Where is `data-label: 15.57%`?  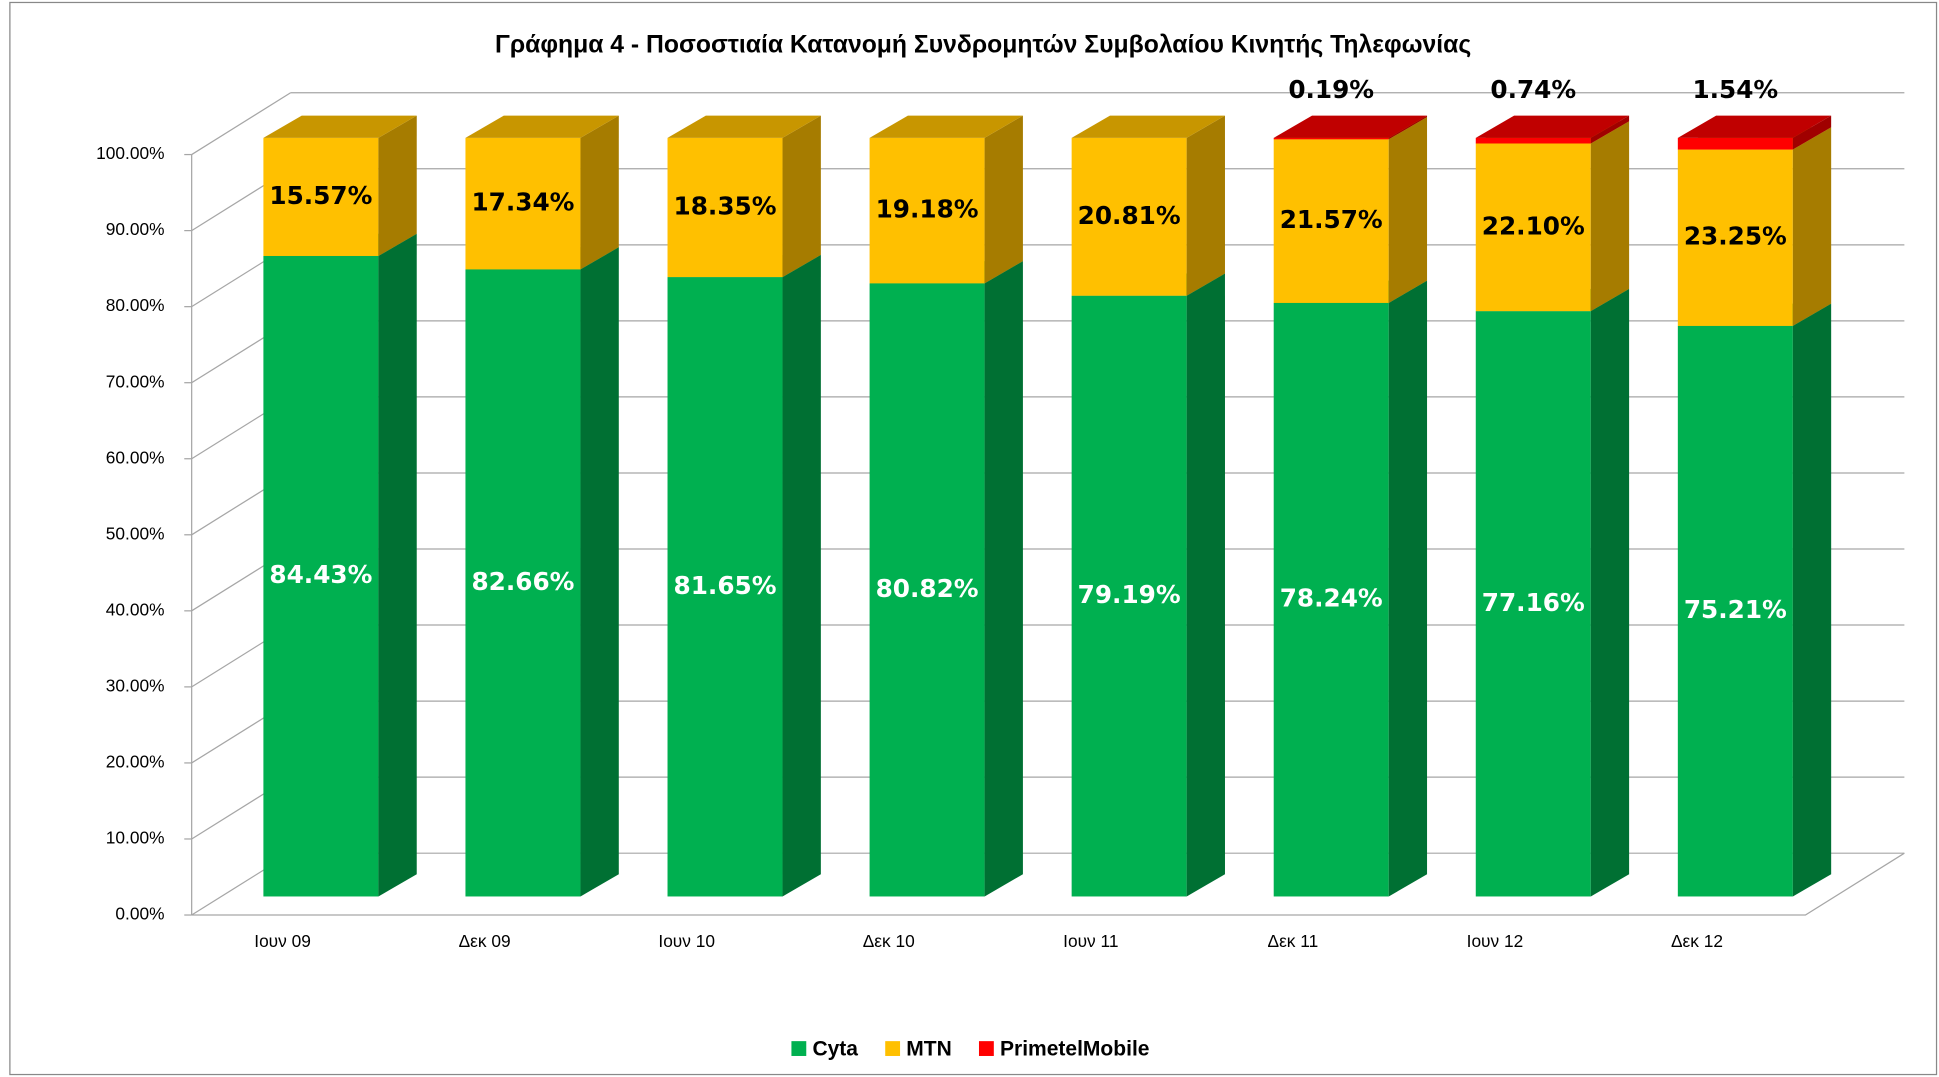 data-label: 15.57% is located at coordinates (320, 195).